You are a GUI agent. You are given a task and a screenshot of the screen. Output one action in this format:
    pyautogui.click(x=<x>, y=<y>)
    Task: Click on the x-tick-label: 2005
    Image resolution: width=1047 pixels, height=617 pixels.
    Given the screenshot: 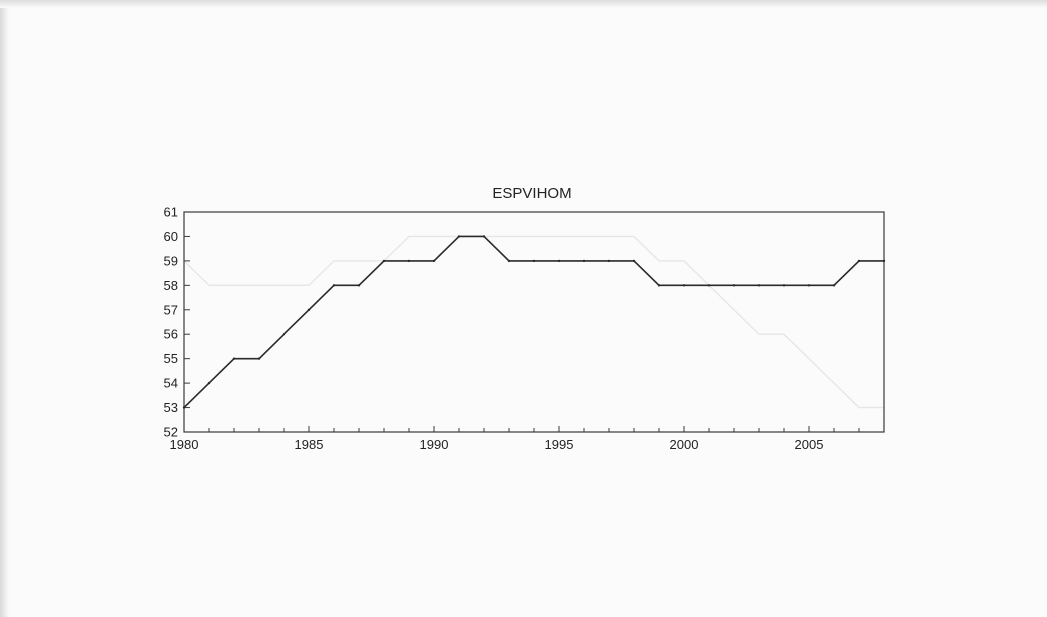 What is the action you would take?
    pyautogui.click(x=809, y=444)
    